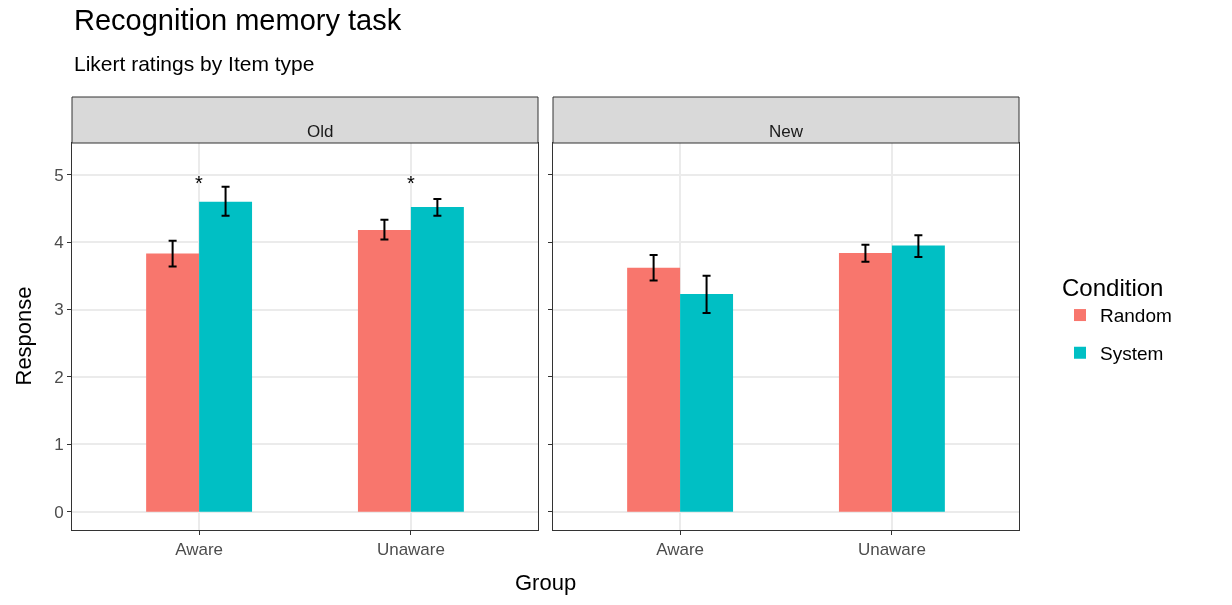 This screenshot has width=1232, height=605. What do you see at coordinates (59, 377) in the screenshot?
I see `y-tick-label: 2` at bounding box center [59, 377].